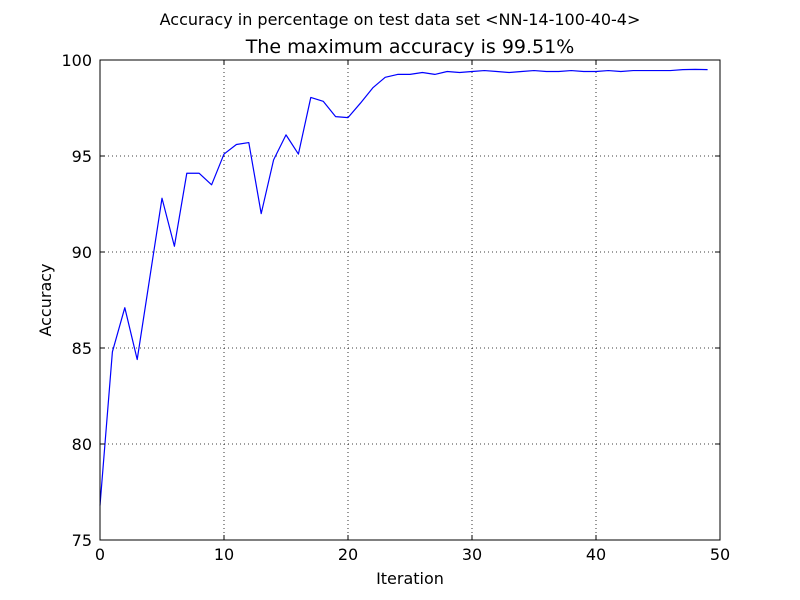 The width and height of the screenshot is (800, 600). What do you see at coordinates (76, 60) in the screenshot?
I see `y-tick-label: 100` at bounding box center [76, 60].